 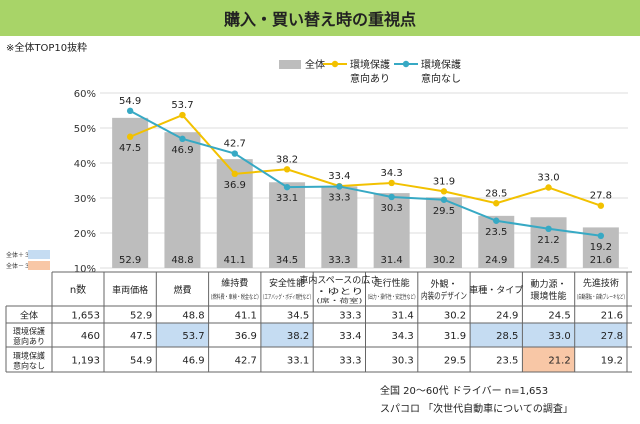 I want to click on table-cell-n: 1,653, so click(x=85, y=316).